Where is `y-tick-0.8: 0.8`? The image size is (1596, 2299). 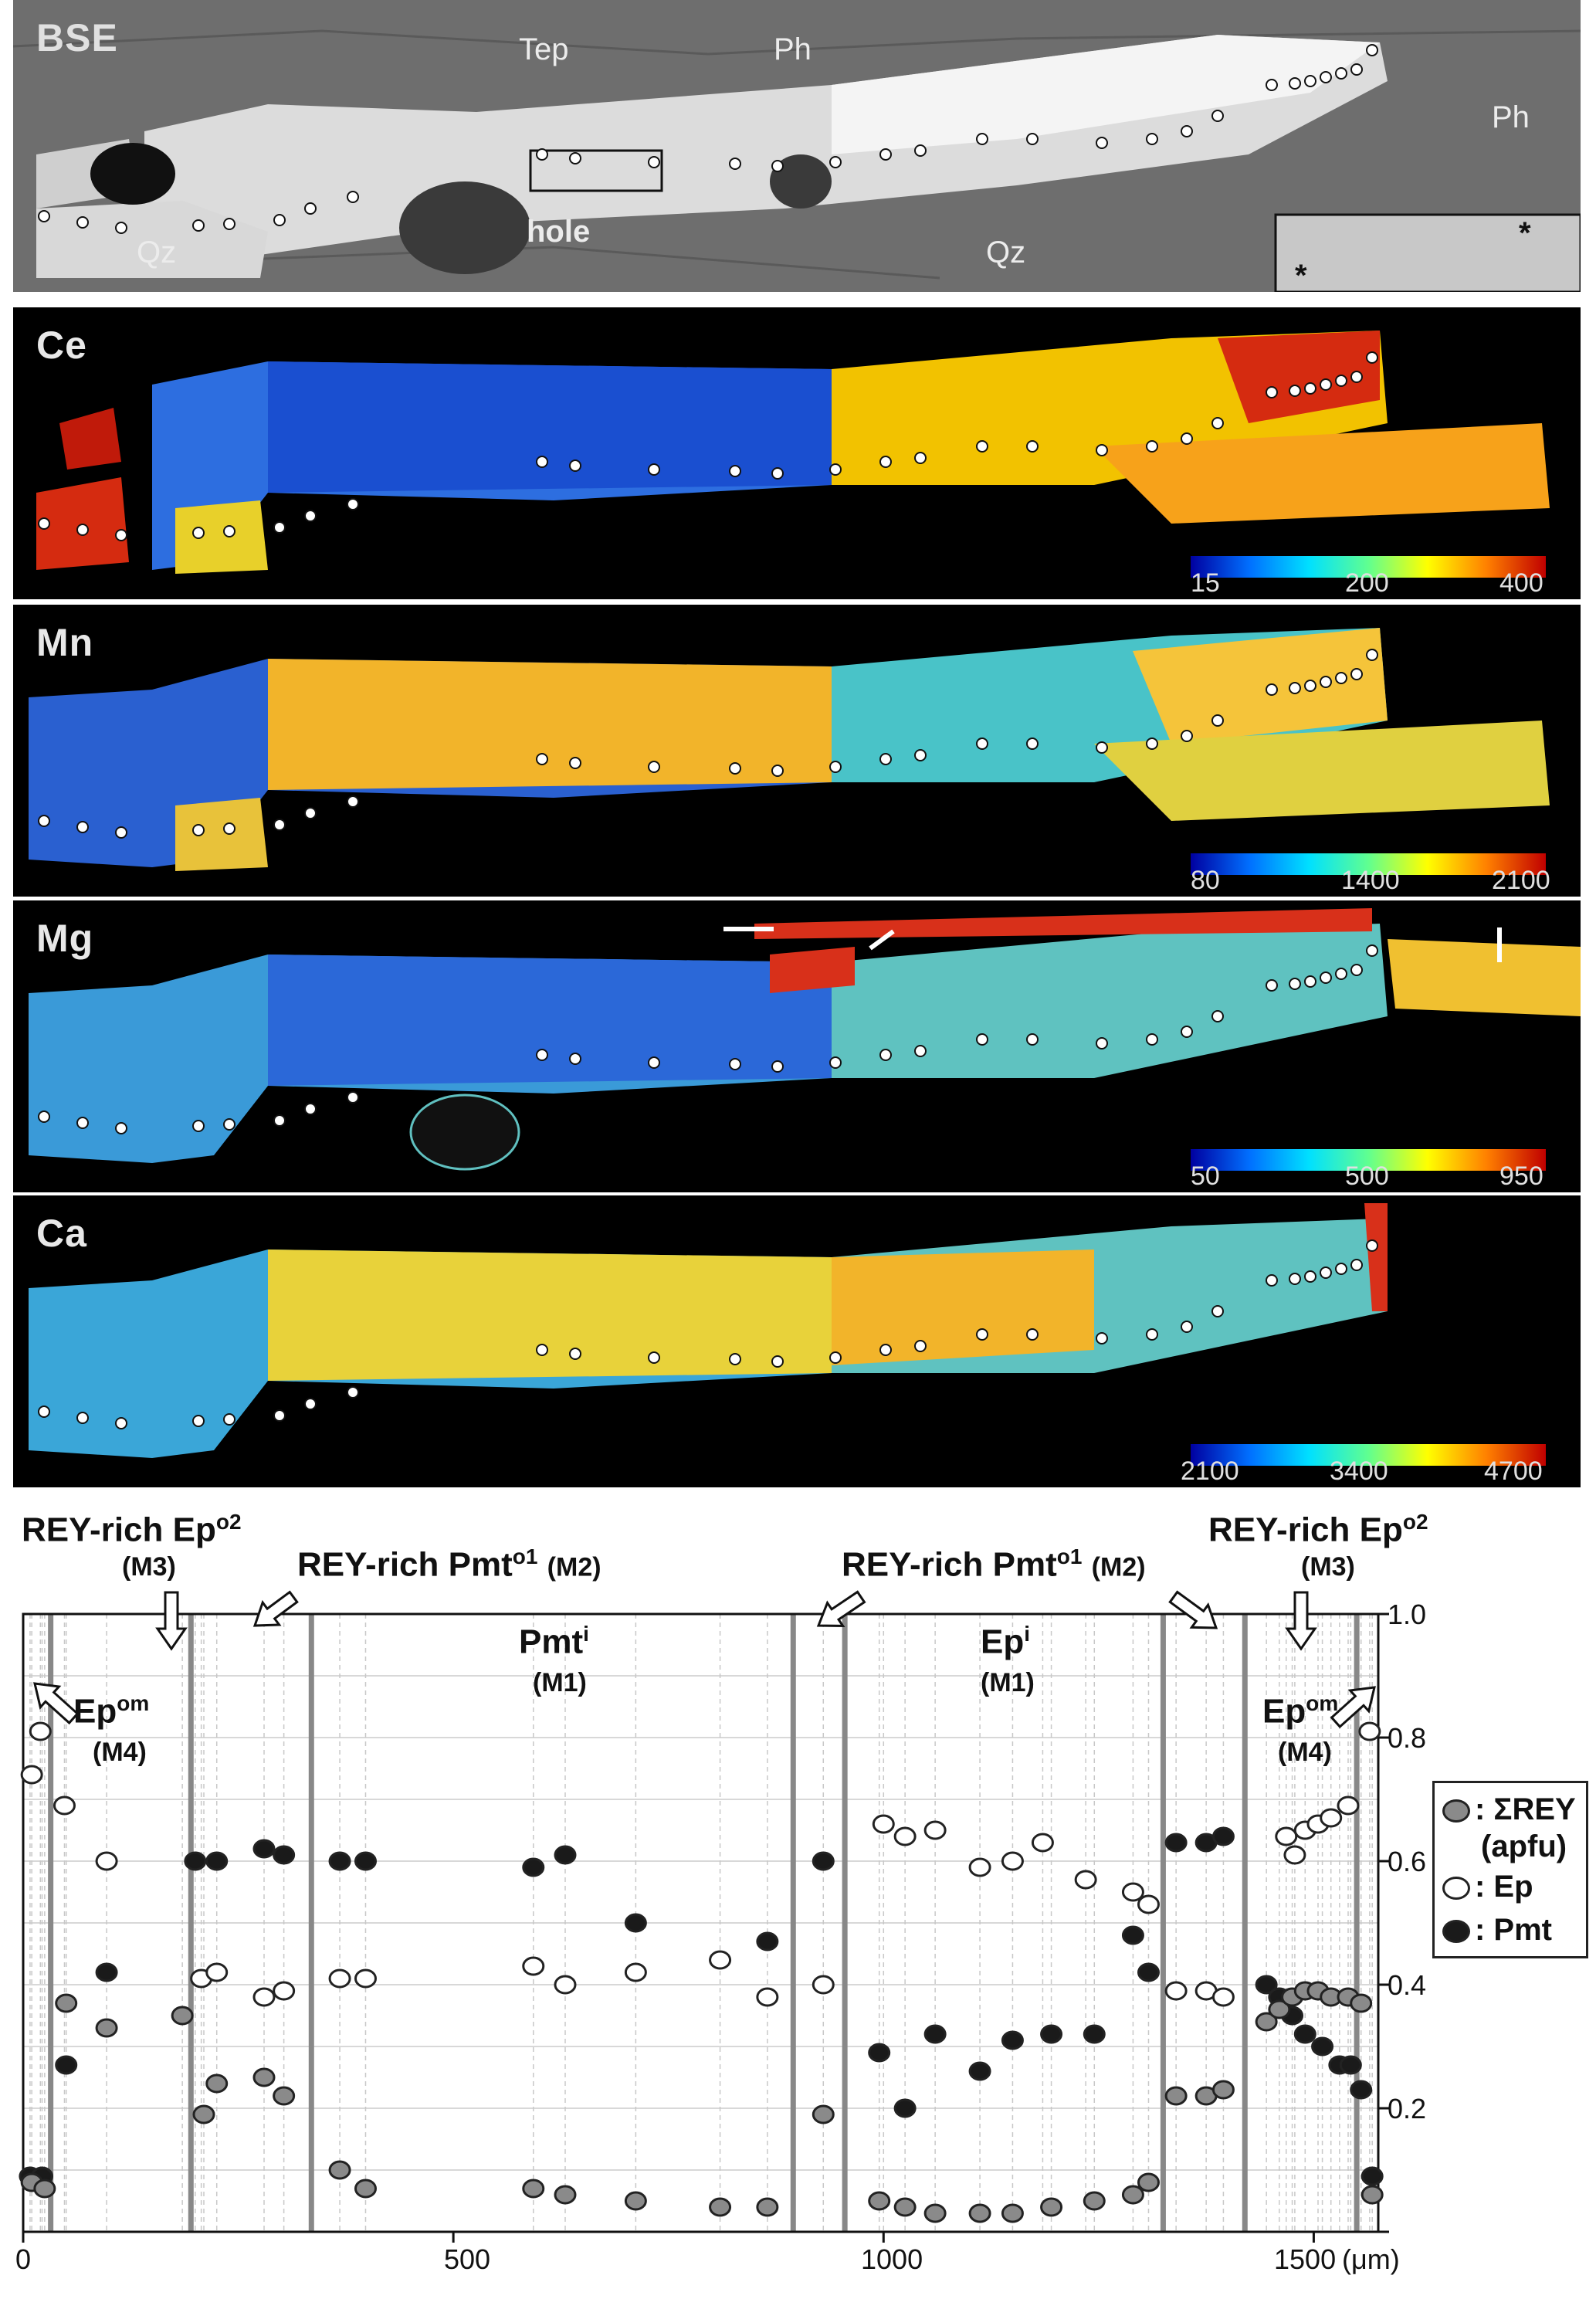 y-tick-0.8: 0.8 is located at coordinates (1407, 1738).